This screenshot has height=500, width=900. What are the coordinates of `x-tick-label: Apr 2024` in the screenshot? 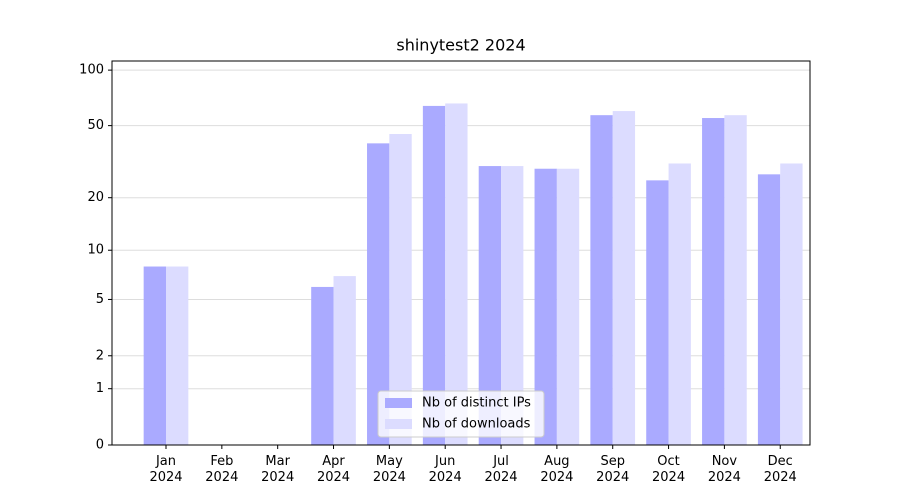 It's located at (333, 469).